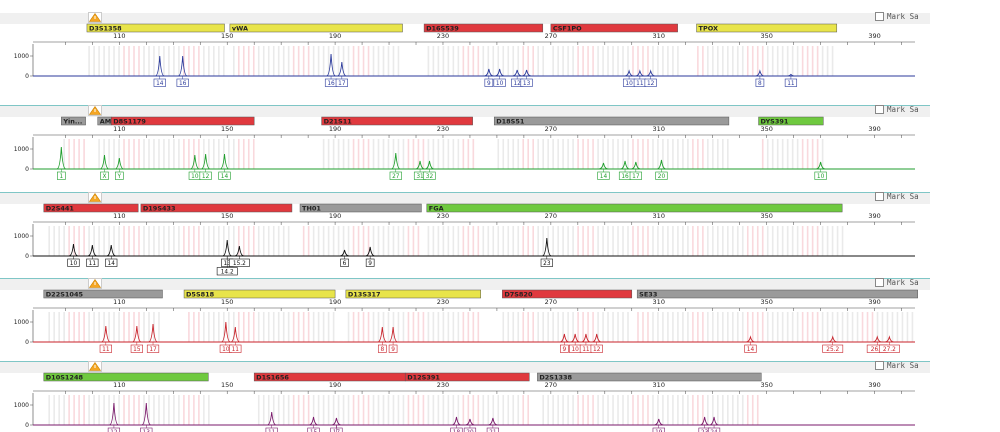 This screenshot has width=1000, height=432. What do you see at coordinates (112, 264) in the screenshot?
I see `allele-label: 14` at bounding box center [112, 264].